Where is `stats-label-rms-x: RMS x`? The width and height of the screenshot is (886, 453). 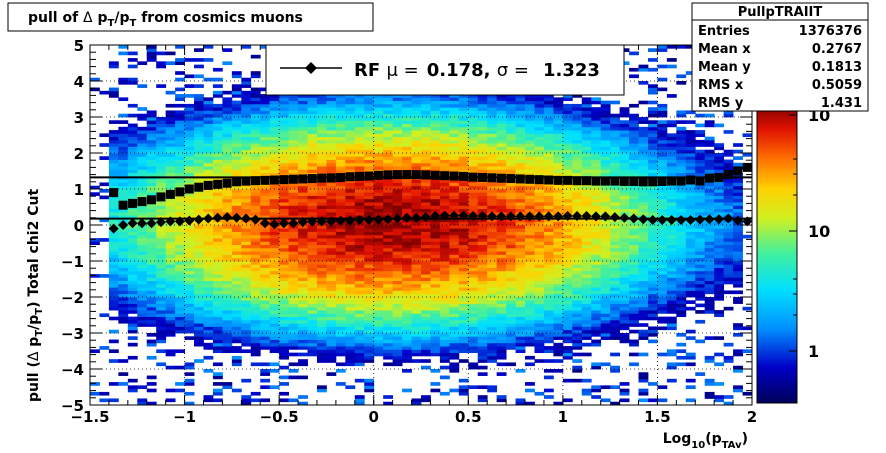
stats-label-rms-x: RMS x is located at coordinates (721, 85).